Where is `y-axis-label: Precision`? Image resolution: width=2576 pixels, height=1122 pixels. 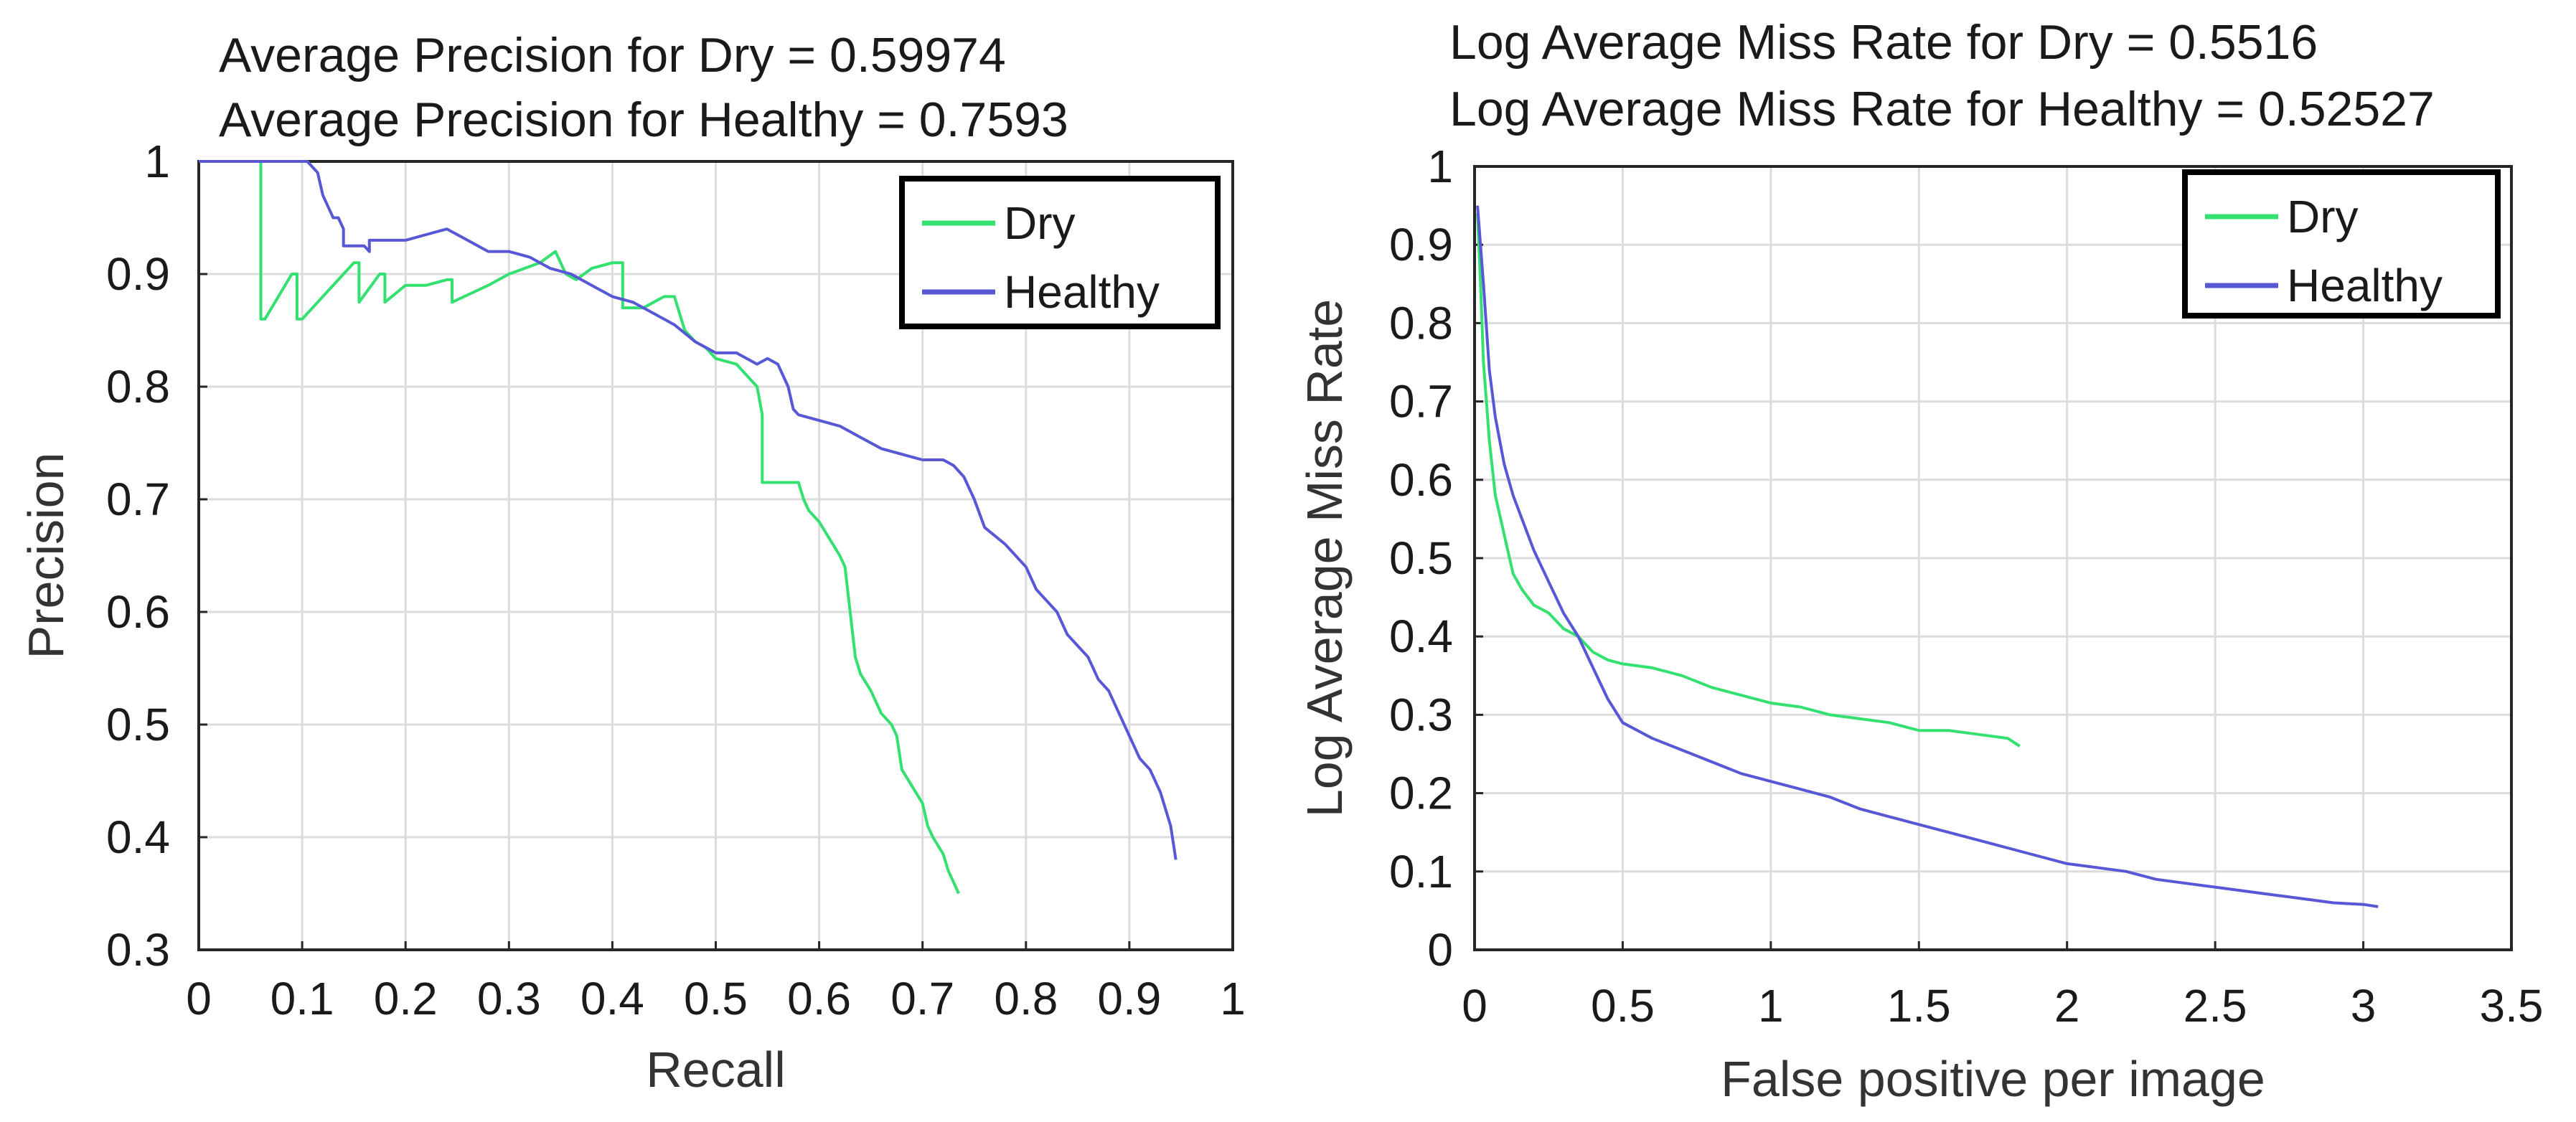 y-axis-label: Precision is located at coordinates (46, 556).